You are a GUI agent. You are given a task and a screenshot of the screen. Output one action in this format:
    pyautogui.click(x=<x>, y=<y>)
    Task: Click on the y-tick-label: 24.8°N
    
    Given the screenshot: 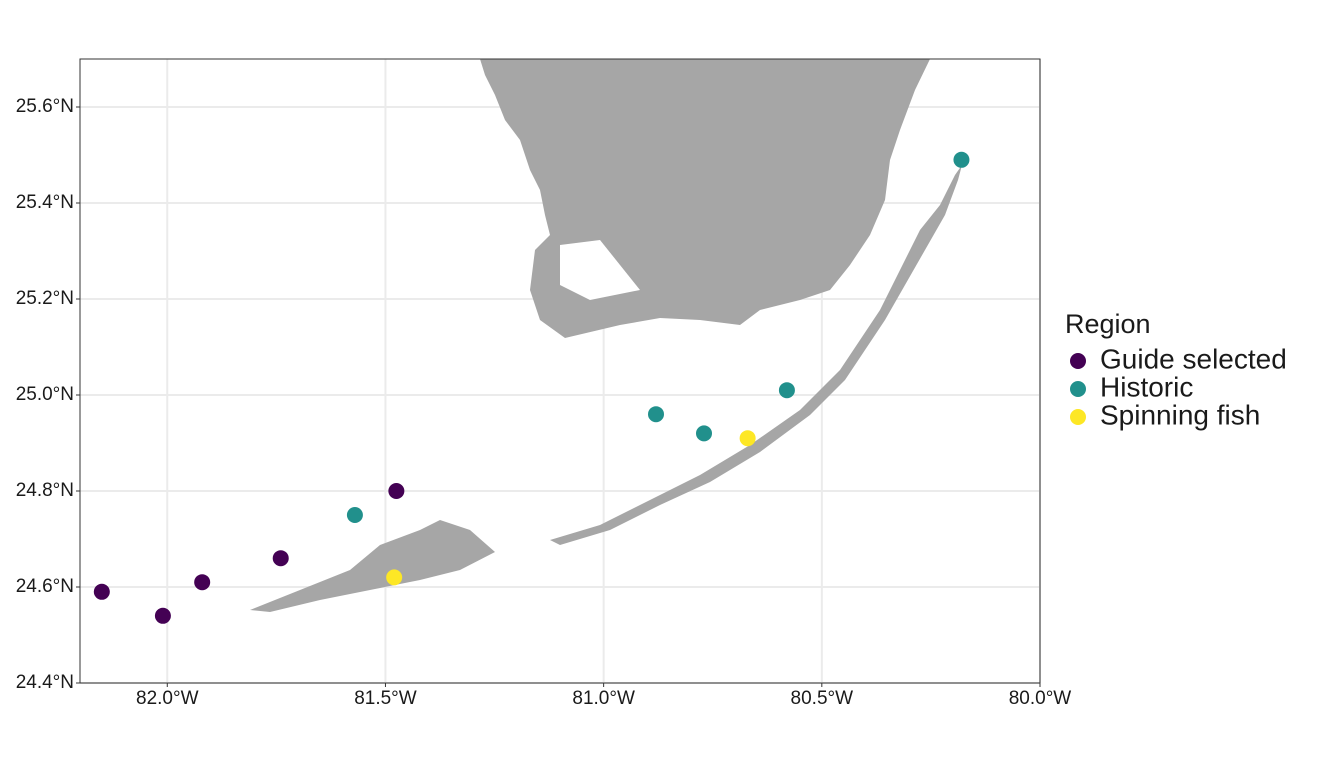 What is the action you would take?
    pyautogui.click(x=45, y=490)
    